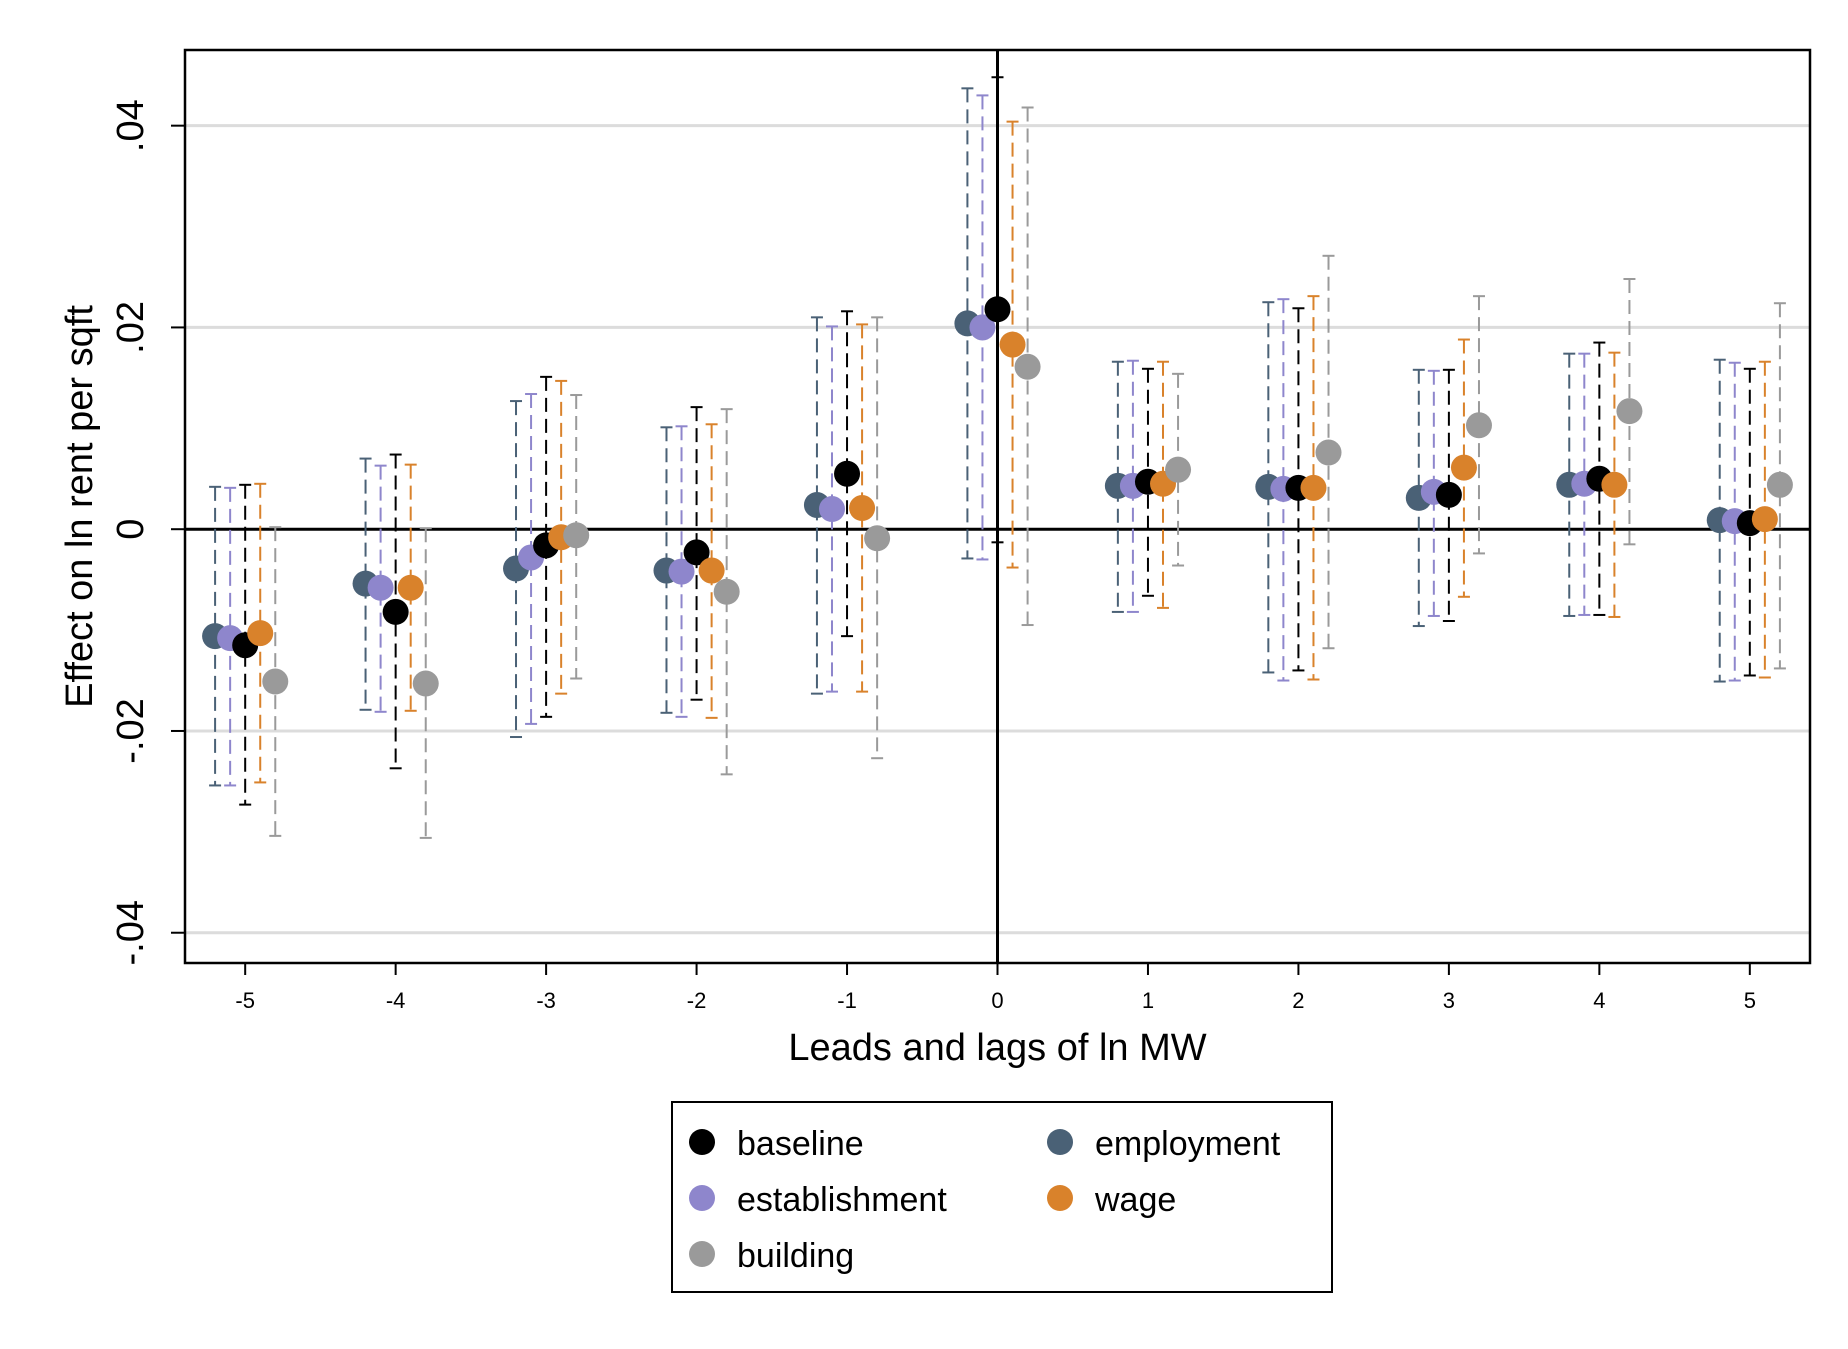  I want to click on legend-marker-establishment, so click(702, 1198).